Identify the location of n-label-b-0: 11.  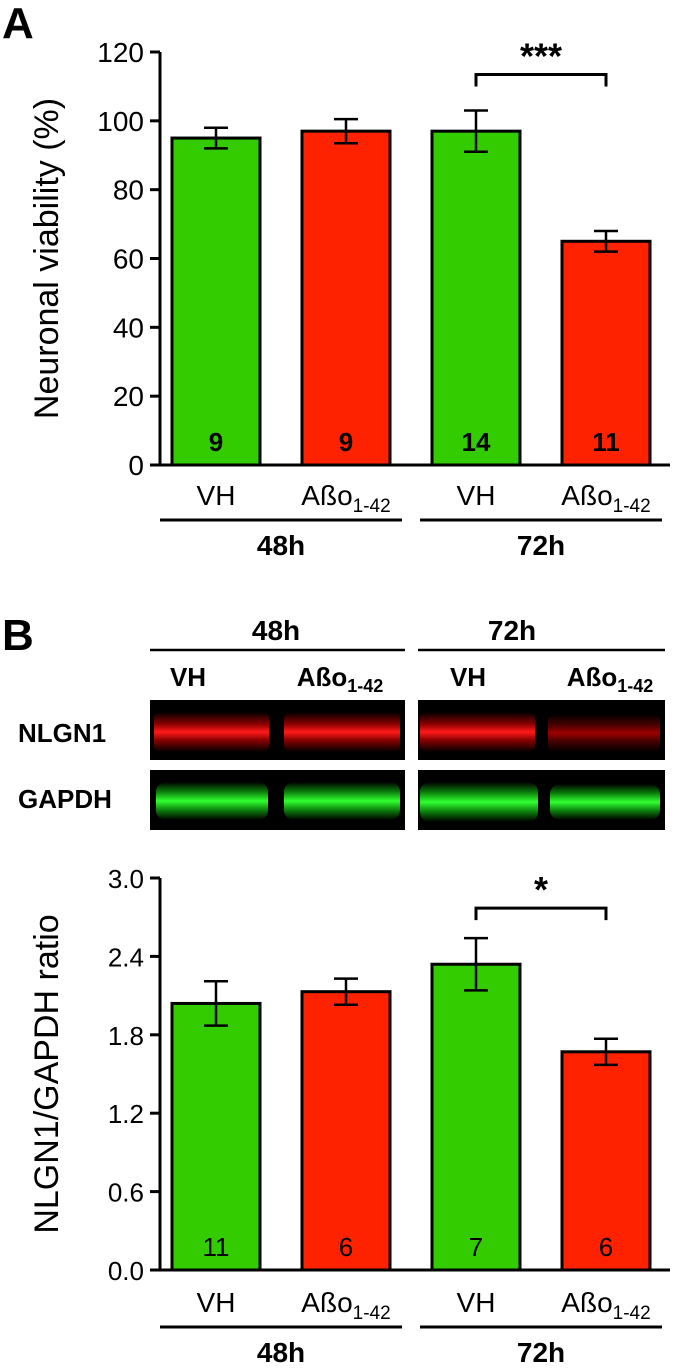
(216, 1247).